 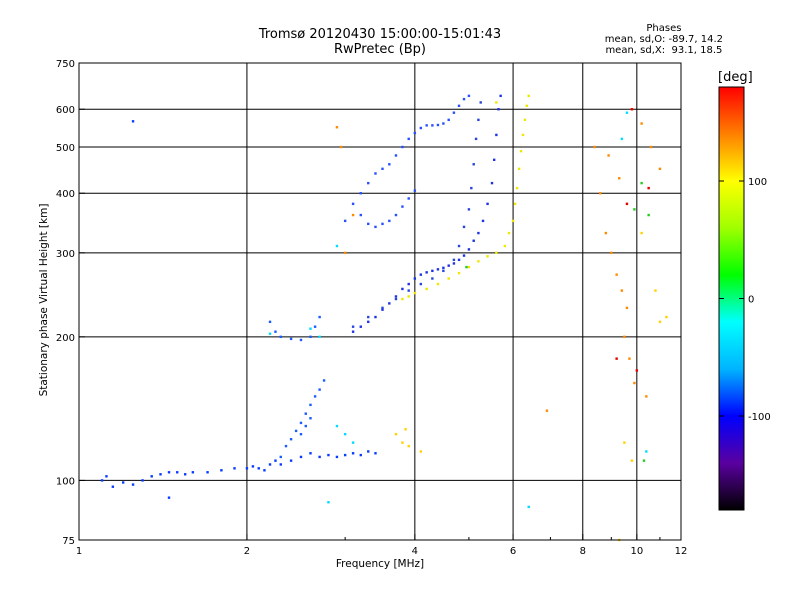 I want to click on y-axis-label: Stationary phase Virtual Height [km], so click(x=44, y=300).